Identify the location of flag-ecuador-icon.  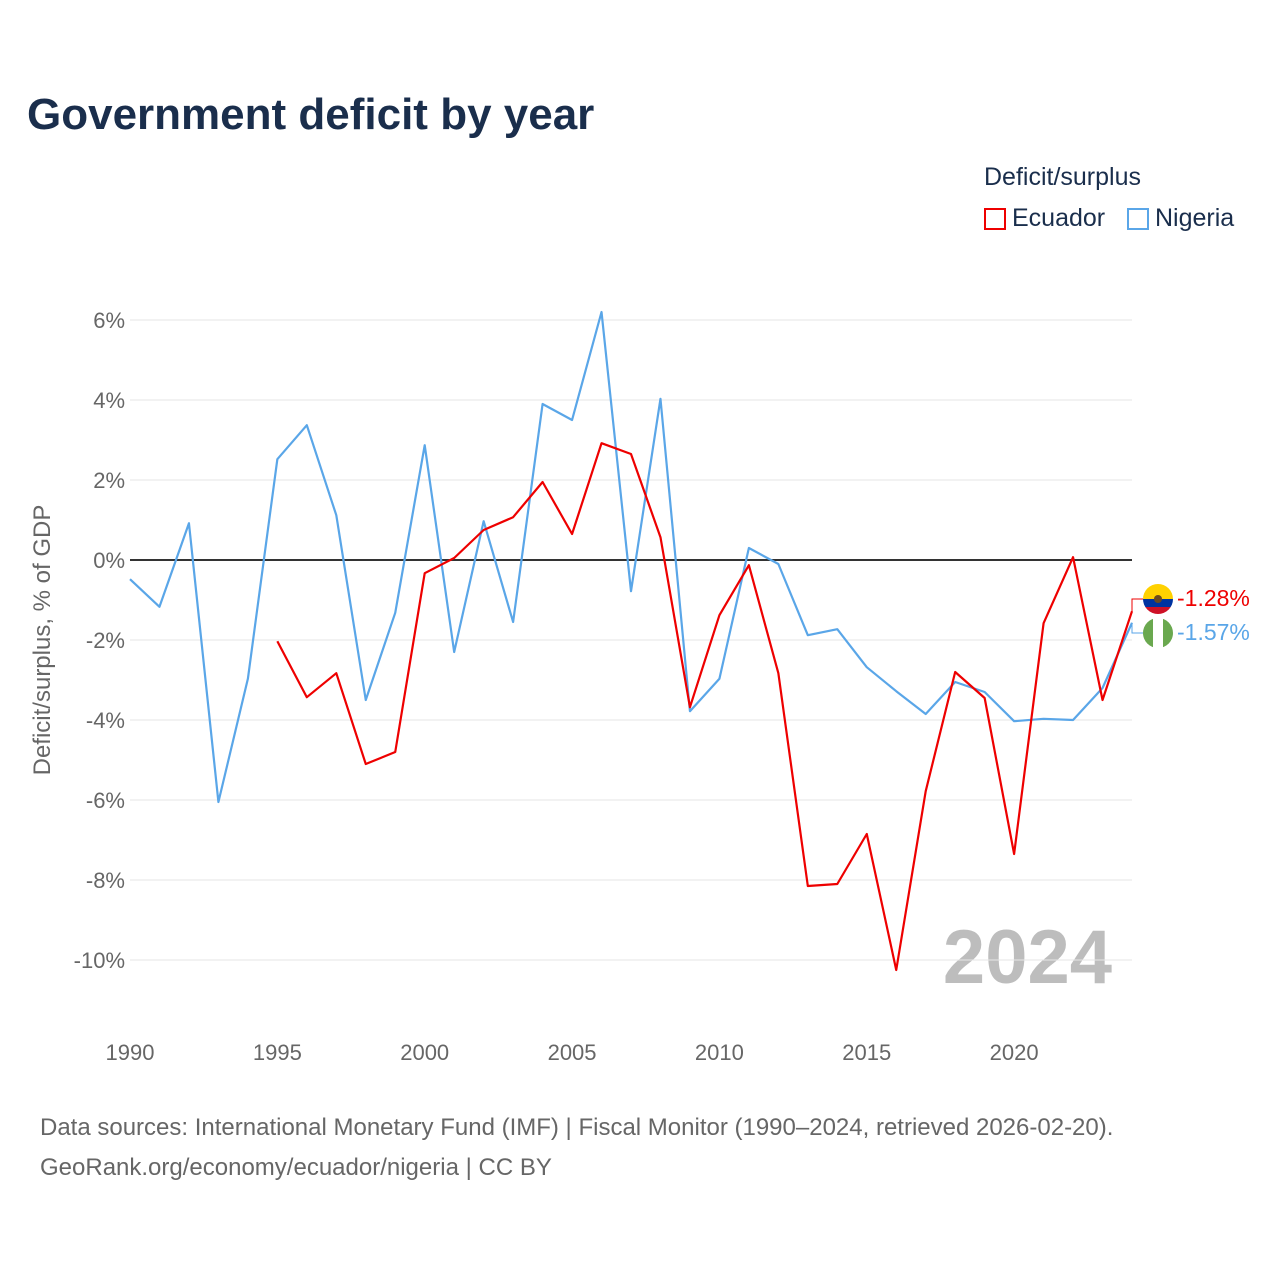
(1158, 599).